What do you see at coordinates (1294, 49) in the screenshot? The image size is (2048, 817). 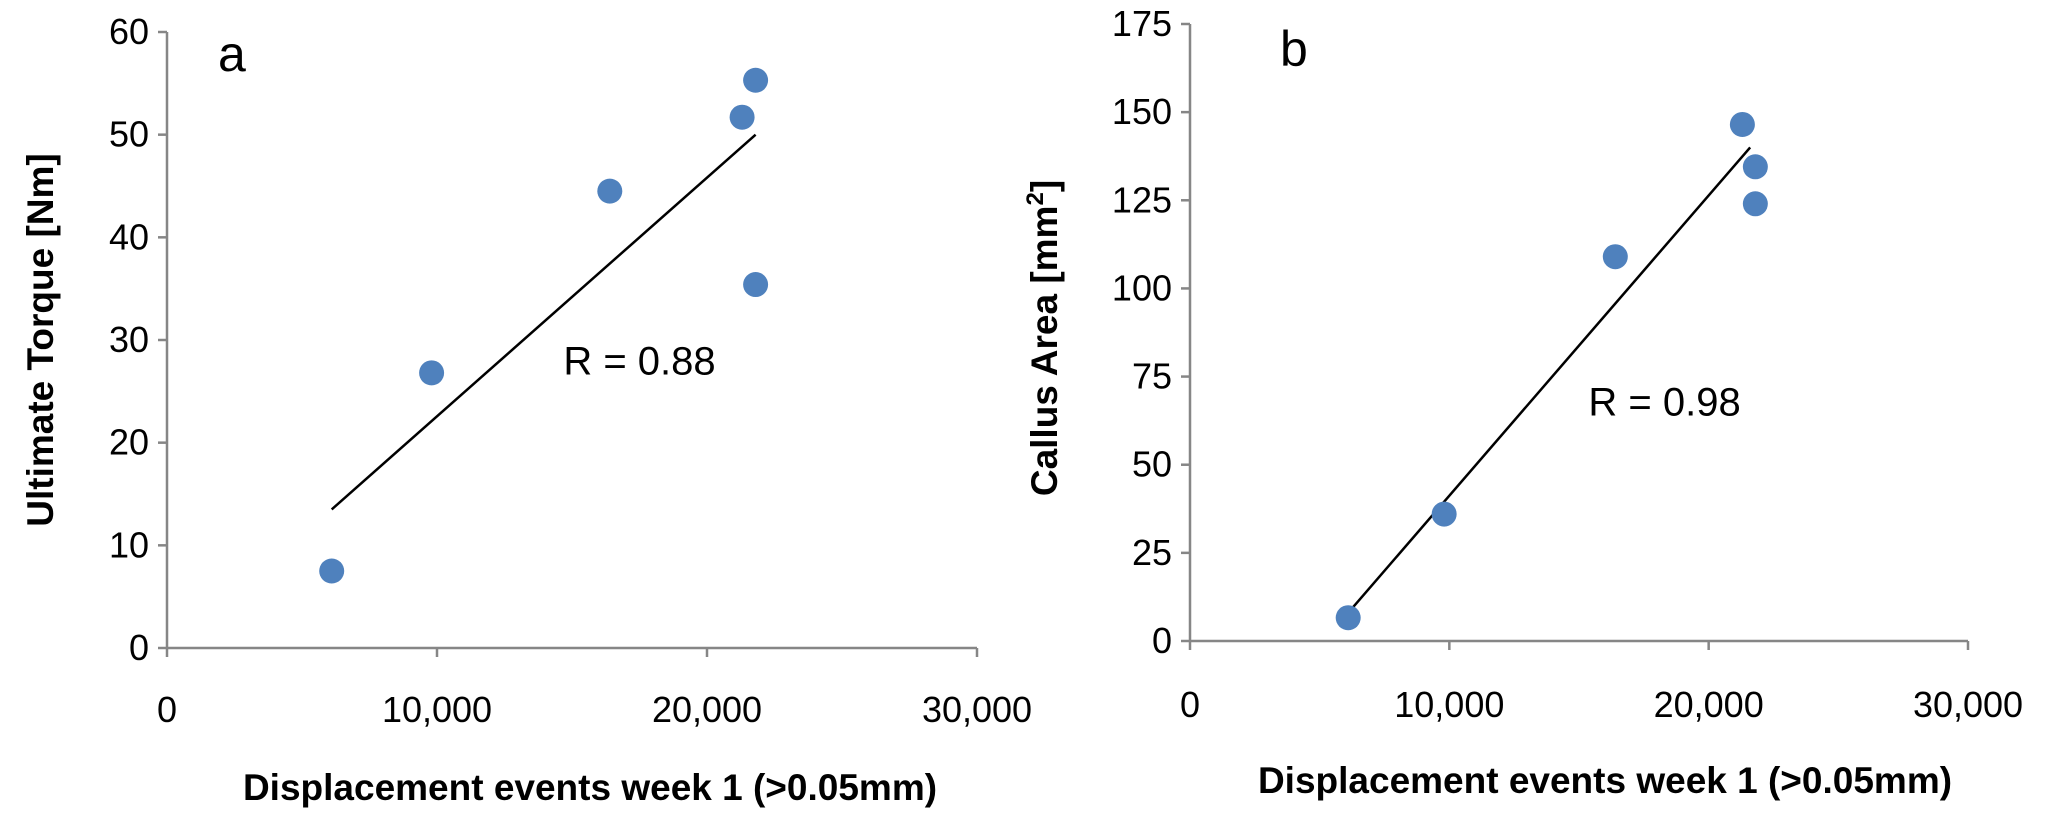 I see `panel-label: b` at bounding box center [1294, 49].